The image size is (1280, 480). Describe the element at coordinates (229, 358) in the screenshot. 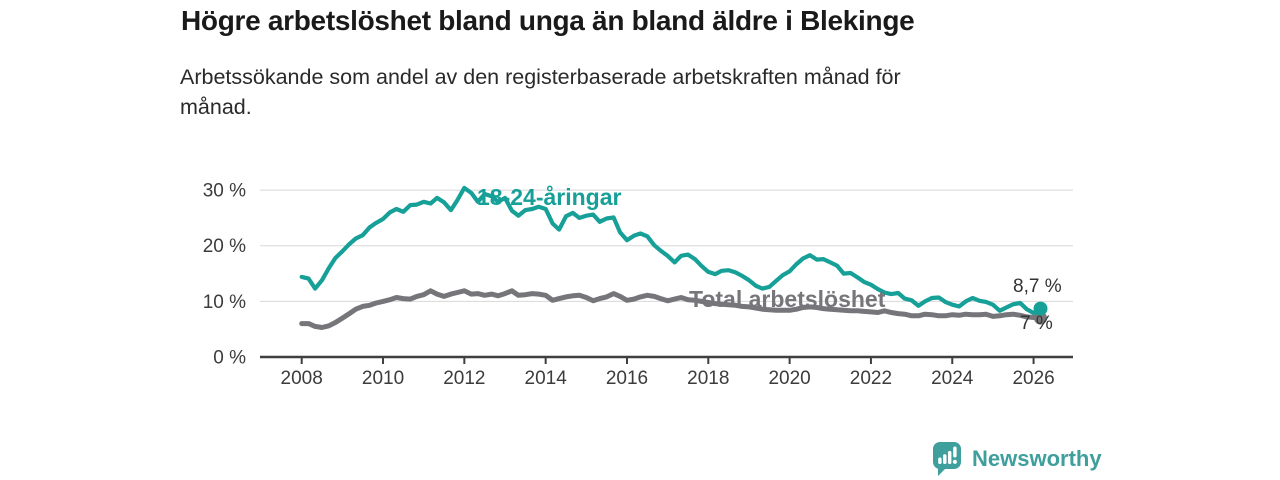

I see `y-tick-label: 0 %` at that location.